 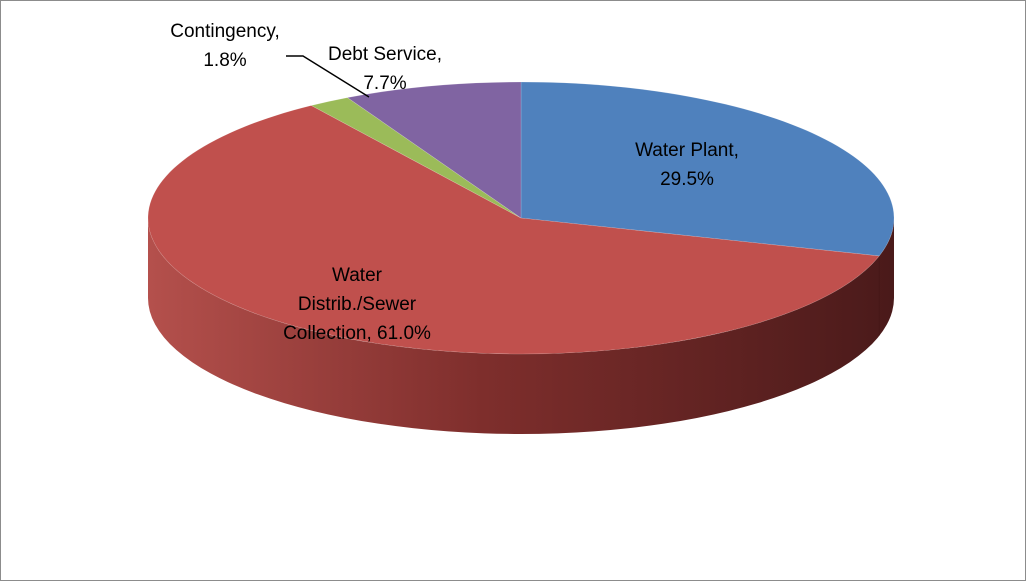 I want to click on data-label-water-plant: Water Plant, 29.5%, so click(x=687, y=165).